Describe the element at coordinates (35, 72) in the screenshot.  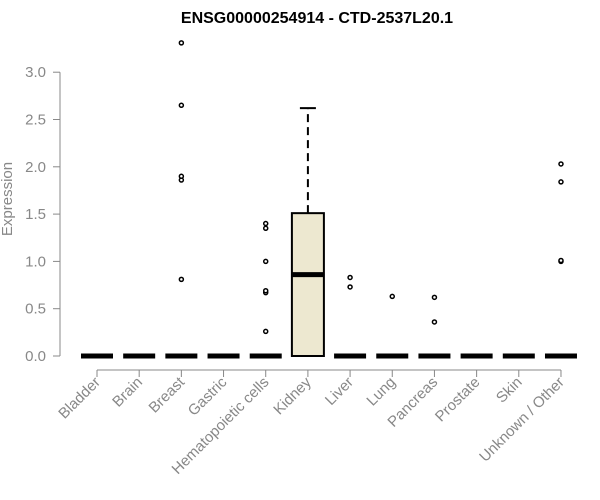
I see `y-tick-label: 3.0` at that location.